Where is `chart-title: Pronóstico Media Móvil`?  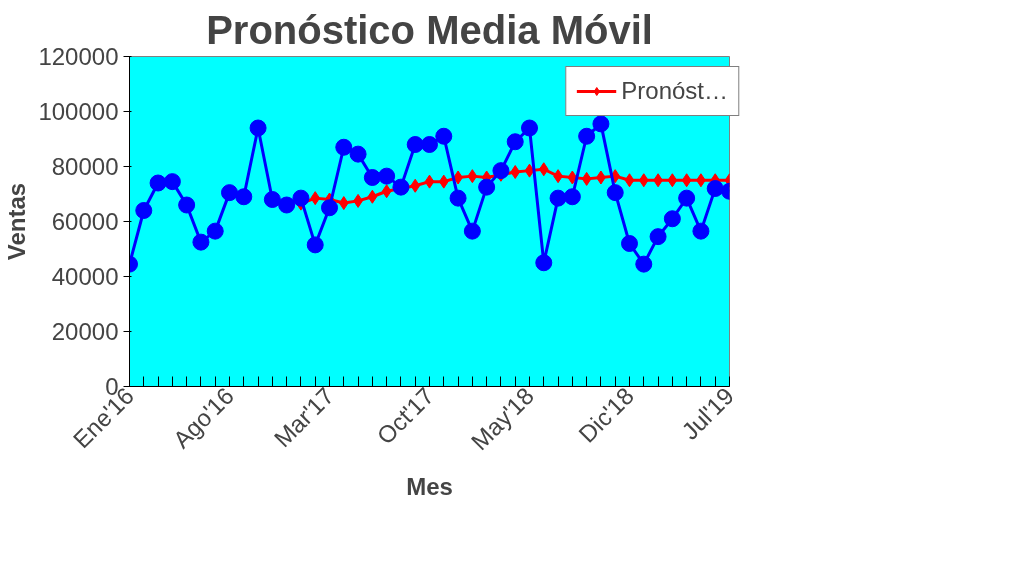
chart-title: Pronóstico Media Móvil is located at coordinates (429, 29).